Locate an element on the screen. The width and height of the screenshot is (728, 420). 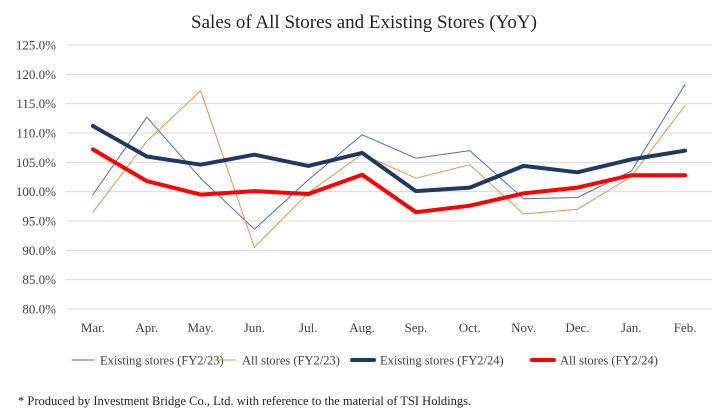
y-tick-label: 80.0% is located at coordinates (39, 309).